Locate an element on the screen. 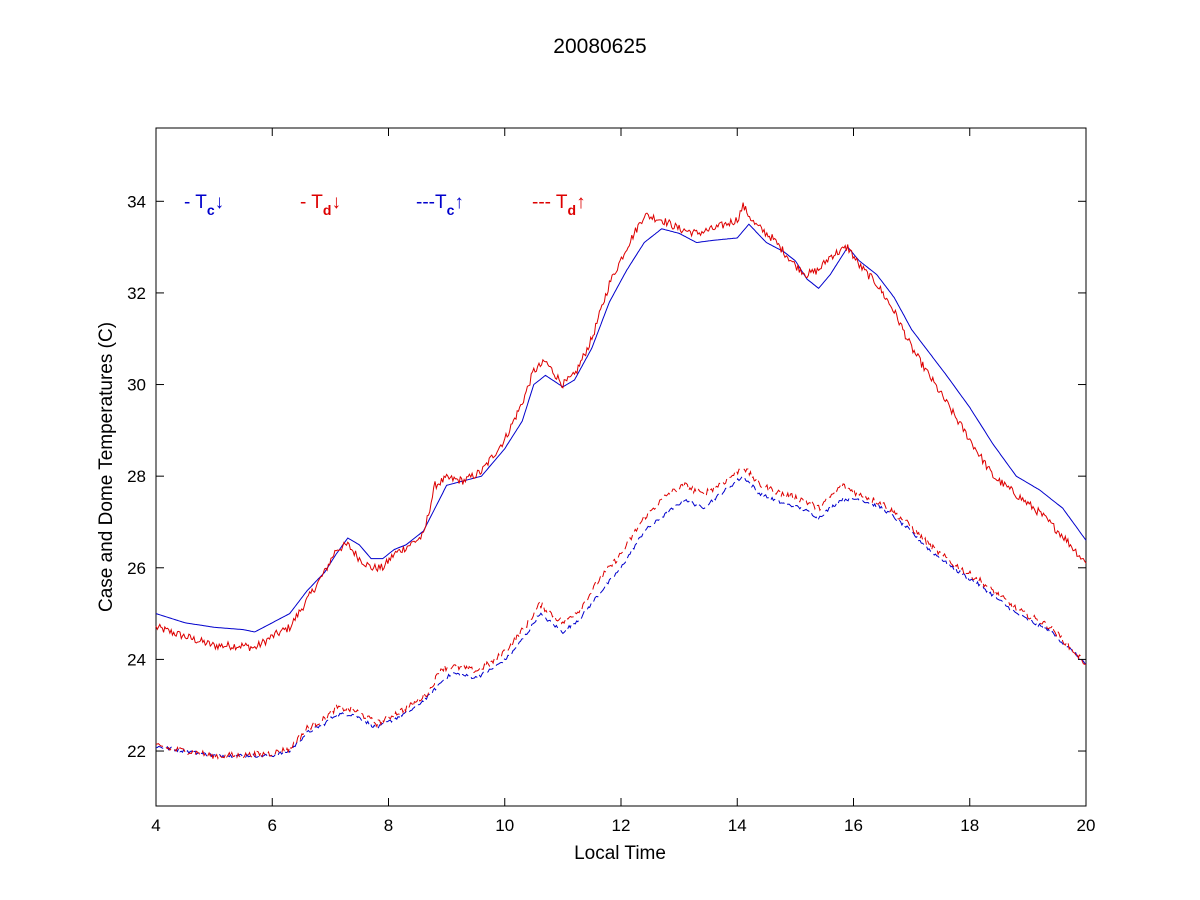 The width and height of the screenshot is (1200, 900). legend: - Tc↓ - Td↓ ---Tc↑ --- Td↑ is located at coordinates (385, 205).